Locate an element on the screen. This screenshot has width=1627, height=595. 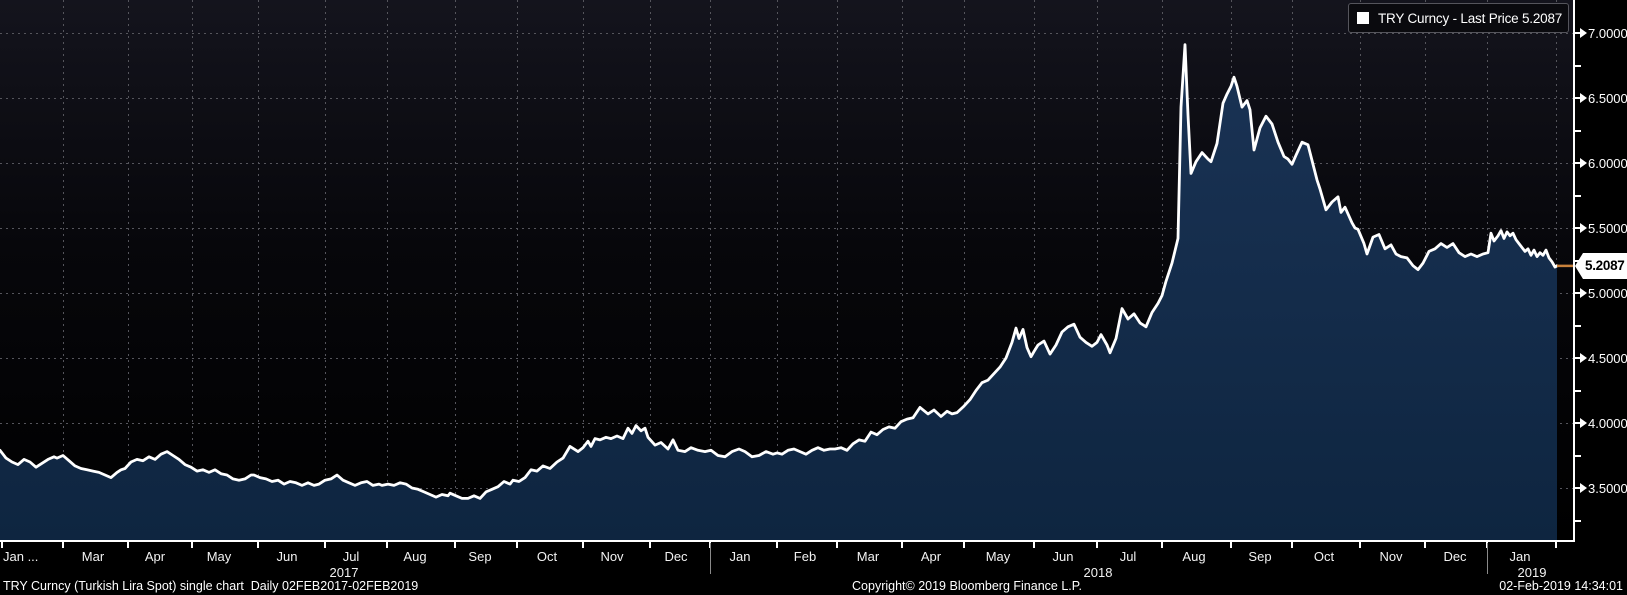
y-axis-label: 5.5000 is located at coordinates (1601, 228).